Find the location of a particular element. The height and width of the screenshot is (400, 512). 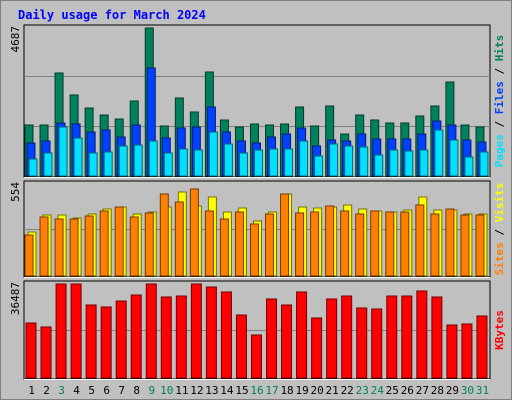

legend-entry: Pages is located at coordinates (499, 150).